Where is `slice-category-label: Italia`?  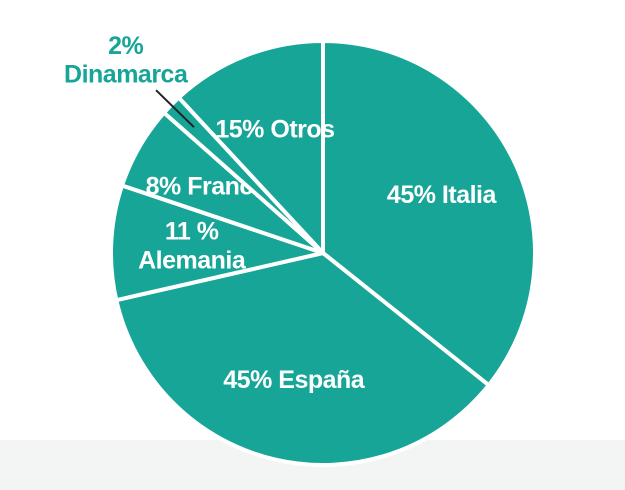
slice-category-label: Italia is located at coordinates (470, 195).